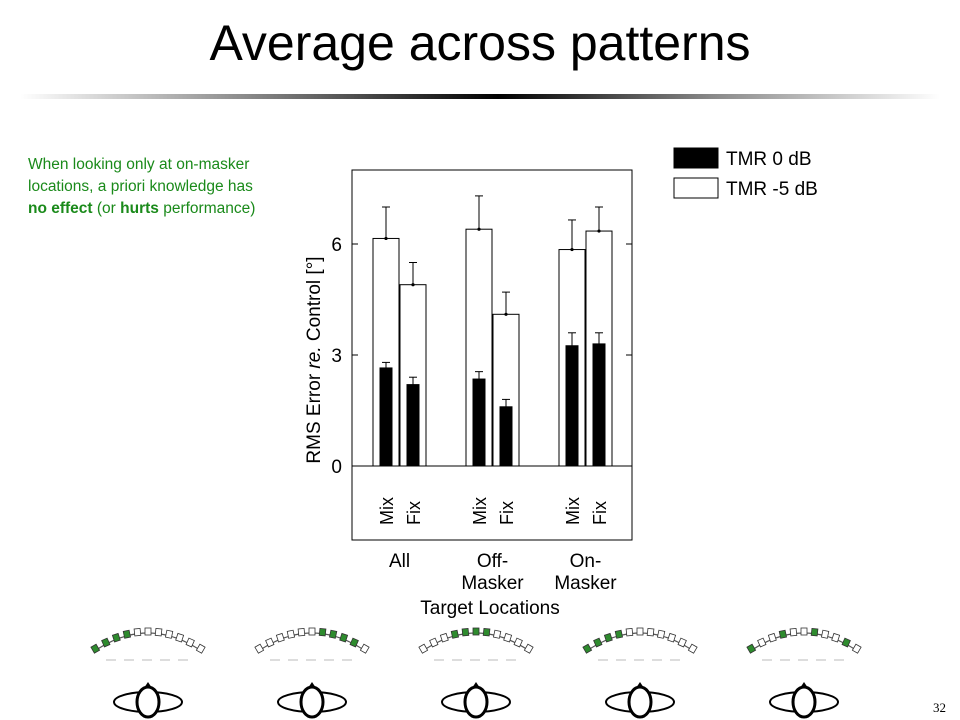  What do you see at coordinates (413, 375) in the screenshot?
I see `bar-tmr-minus5` at bounding box center [413, 375].